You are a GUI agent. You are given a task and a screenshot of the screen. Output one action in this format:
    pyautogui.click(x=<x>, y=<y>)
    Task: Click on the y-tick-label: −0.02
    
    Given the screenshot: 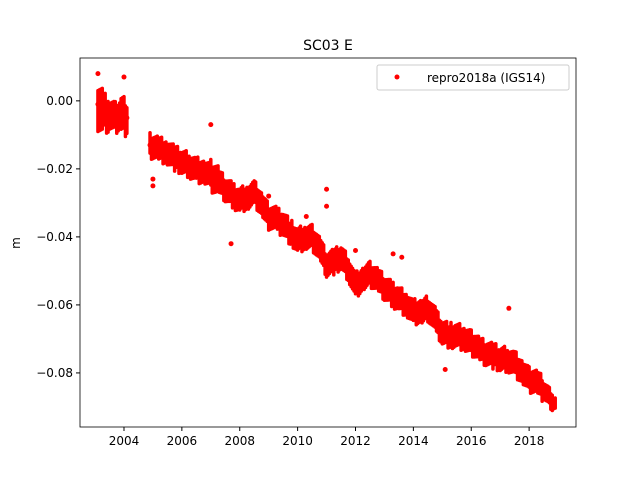 What is the action you would take?
    pyautogui.click(x=54, y=169)
    